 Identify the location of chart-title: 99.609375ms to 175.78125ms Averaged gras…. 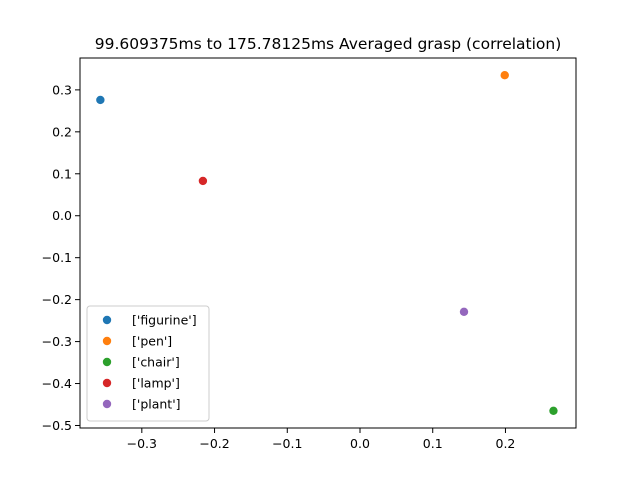
(328, 44).